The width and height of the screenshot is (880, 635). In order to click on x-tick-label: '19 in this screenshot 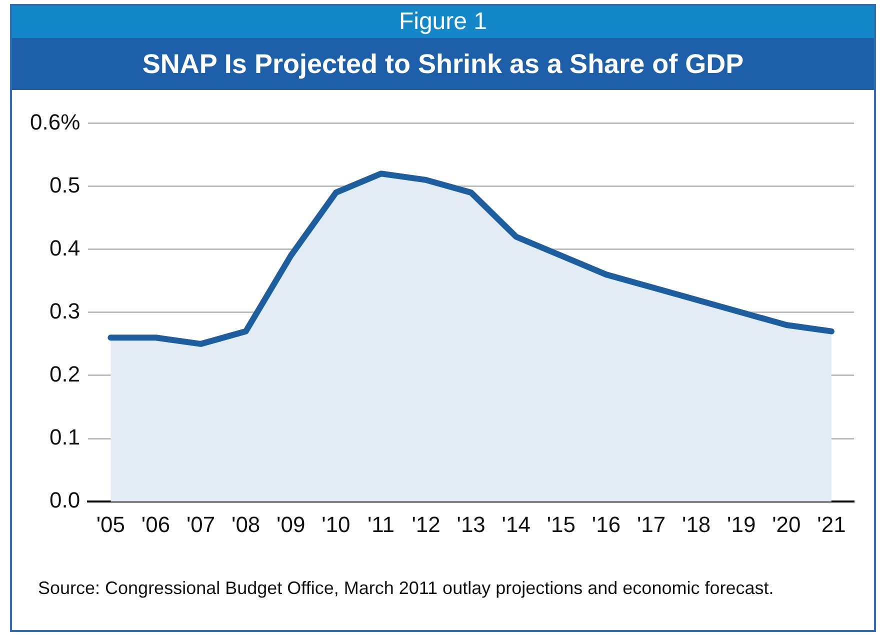, I will do `click(741, 524)`.